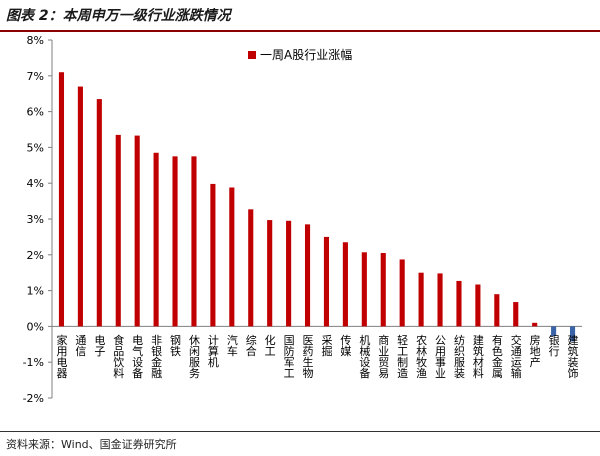 This screenshot has width=600, height=456. I want to click on x-tick-label: 公用事业, so click(440, 356).